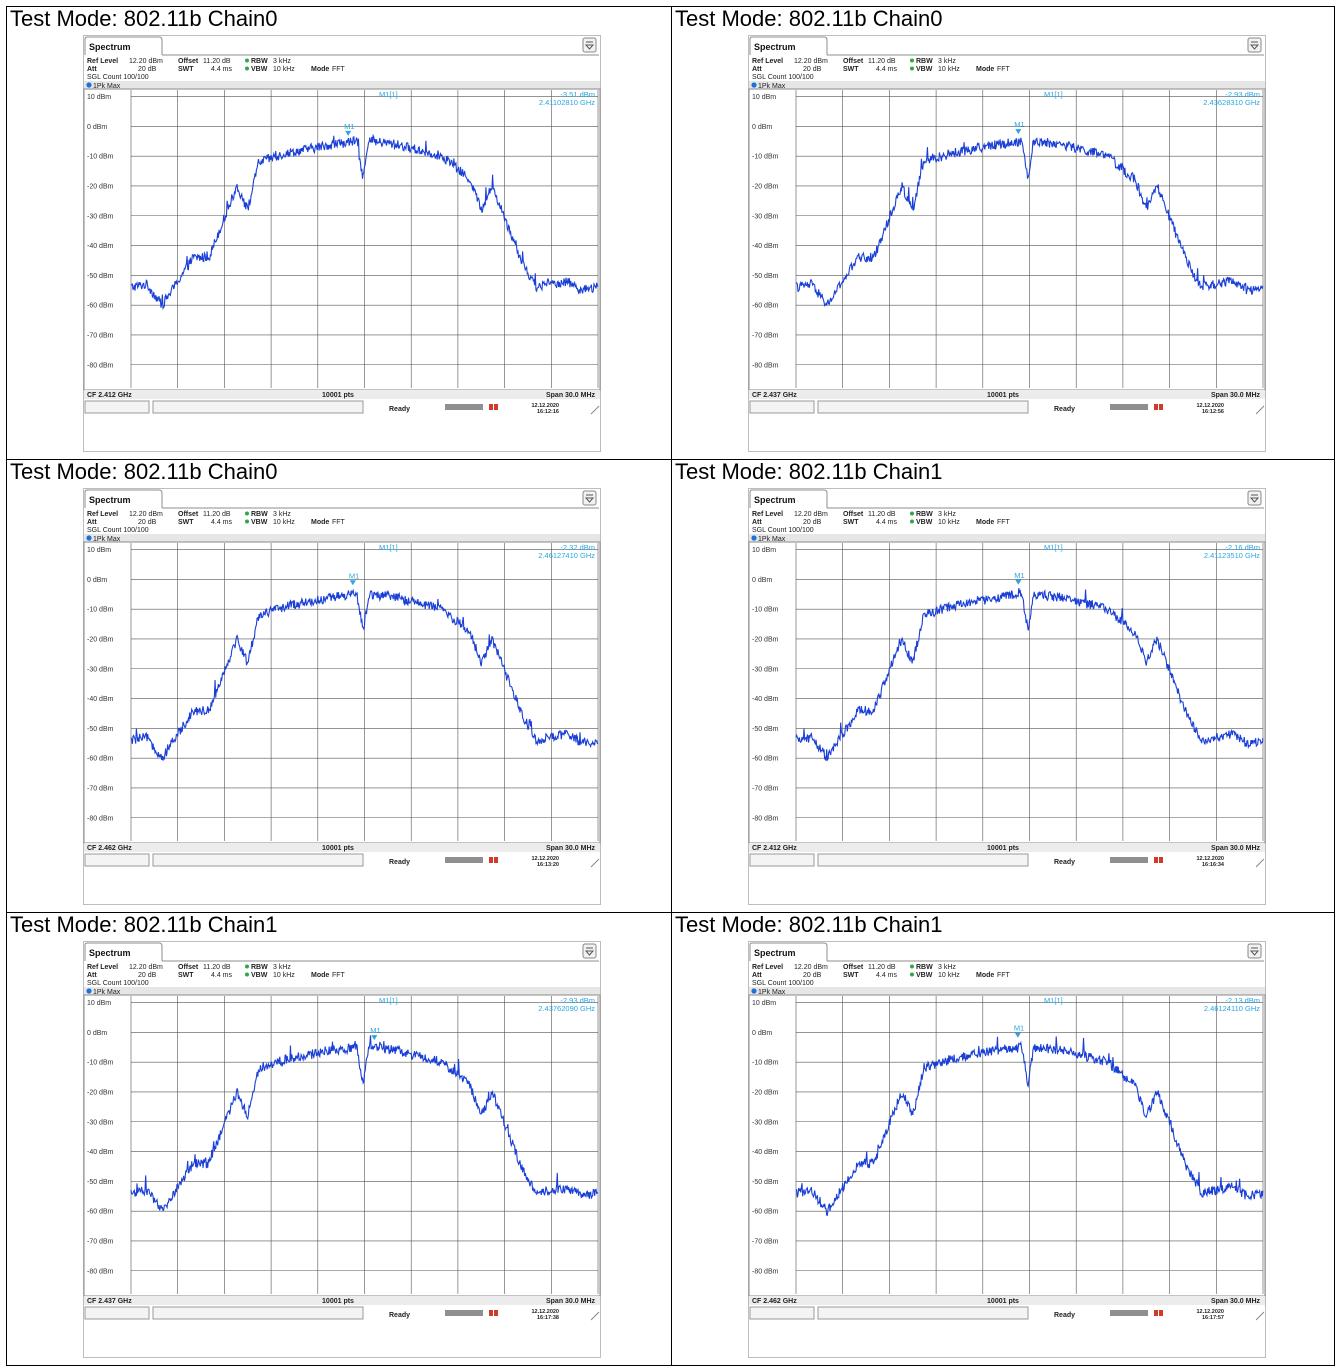 Image resolution: width=1339 pixels, height=1370 pixels. What do you see at coordinates (247, 966) in the screenshot?
I see `rbw-coupled-dot` at bounding box center [247, 966].